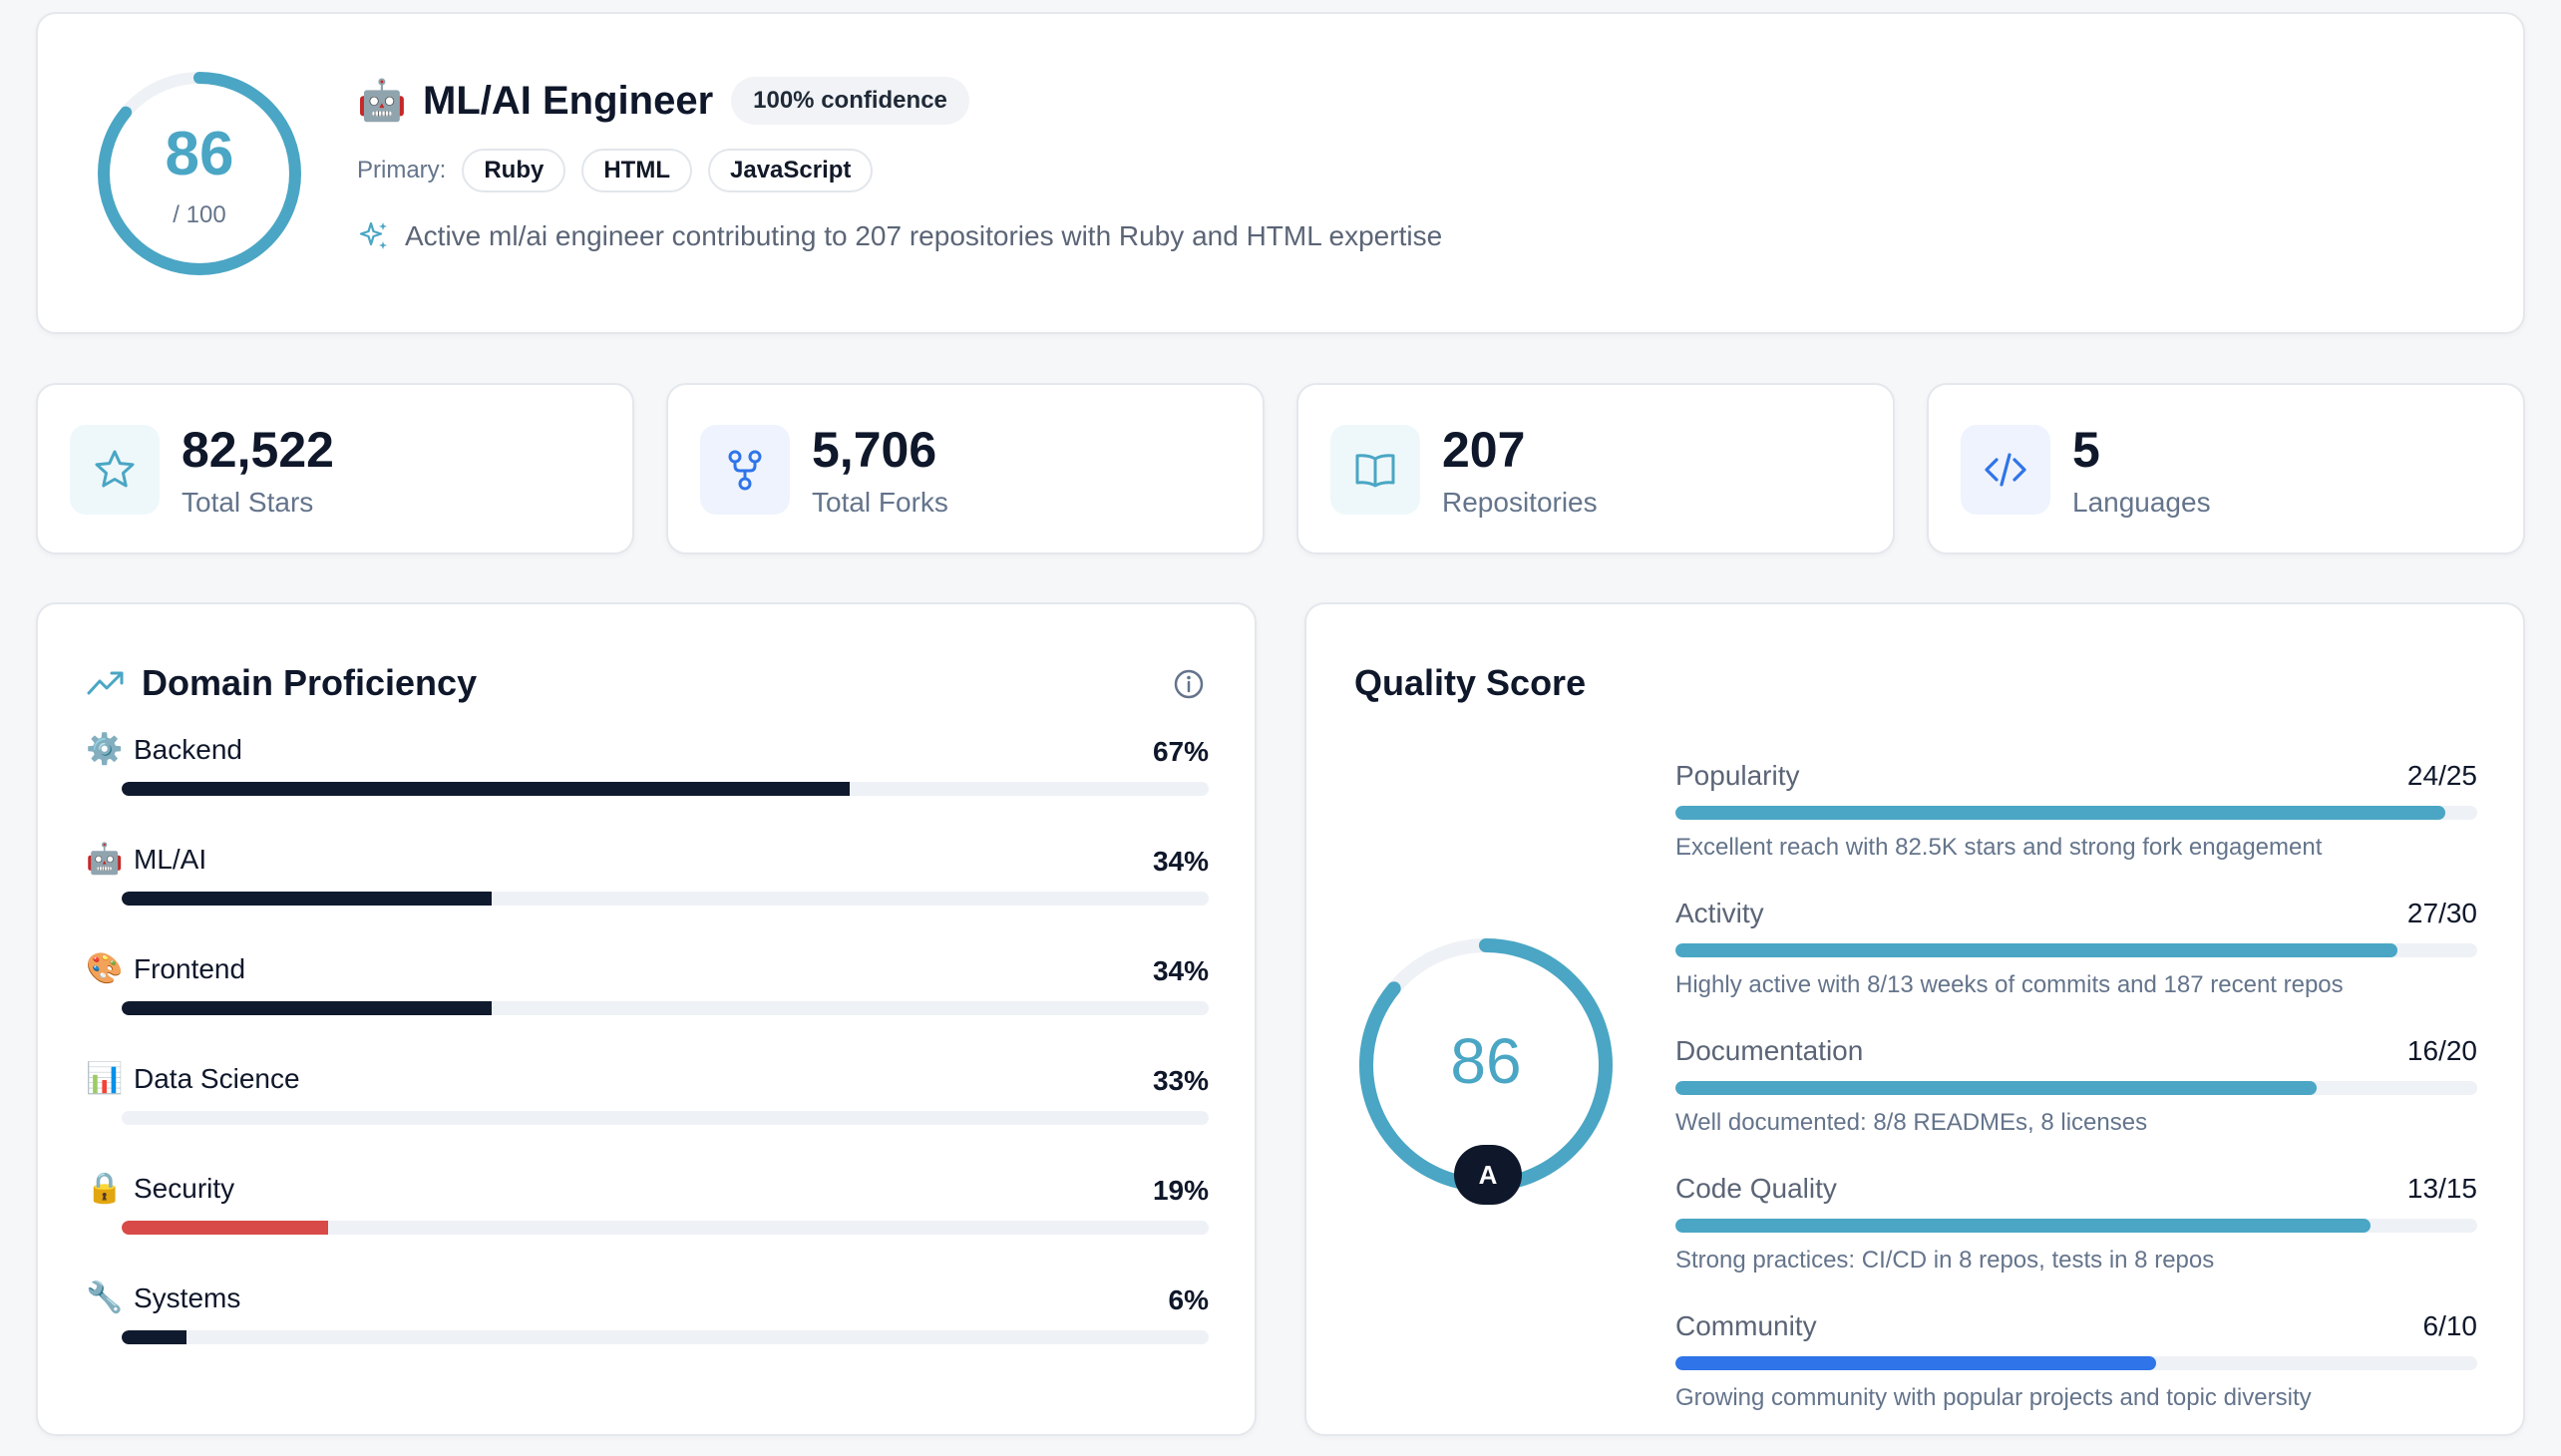 The width and height of the screenshot is (2561, 1456). I want to click on quality-metric-description: Well documented: 8/8 READMEs, 8 licenses, so click(1911, 1122).